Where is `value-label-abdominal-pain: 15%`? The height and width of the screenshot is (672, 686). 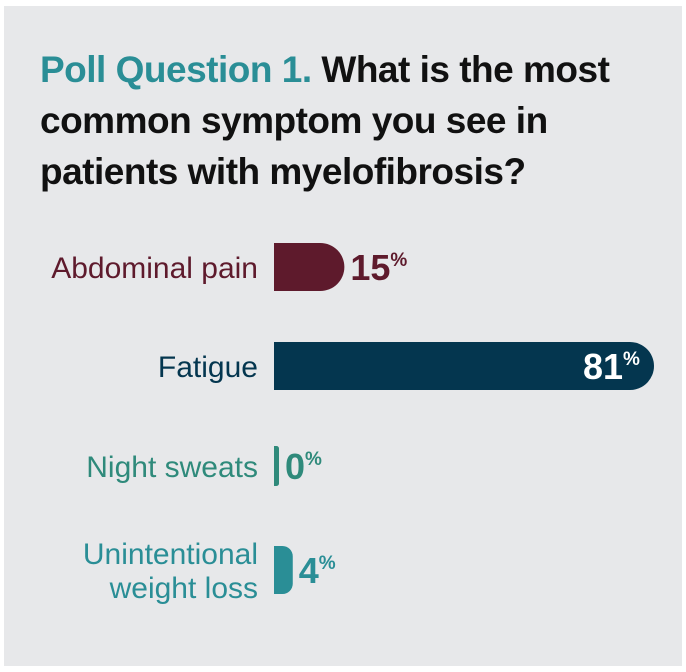
value-label-abdominal-pain: 15% is located at coordinates (378, 267).